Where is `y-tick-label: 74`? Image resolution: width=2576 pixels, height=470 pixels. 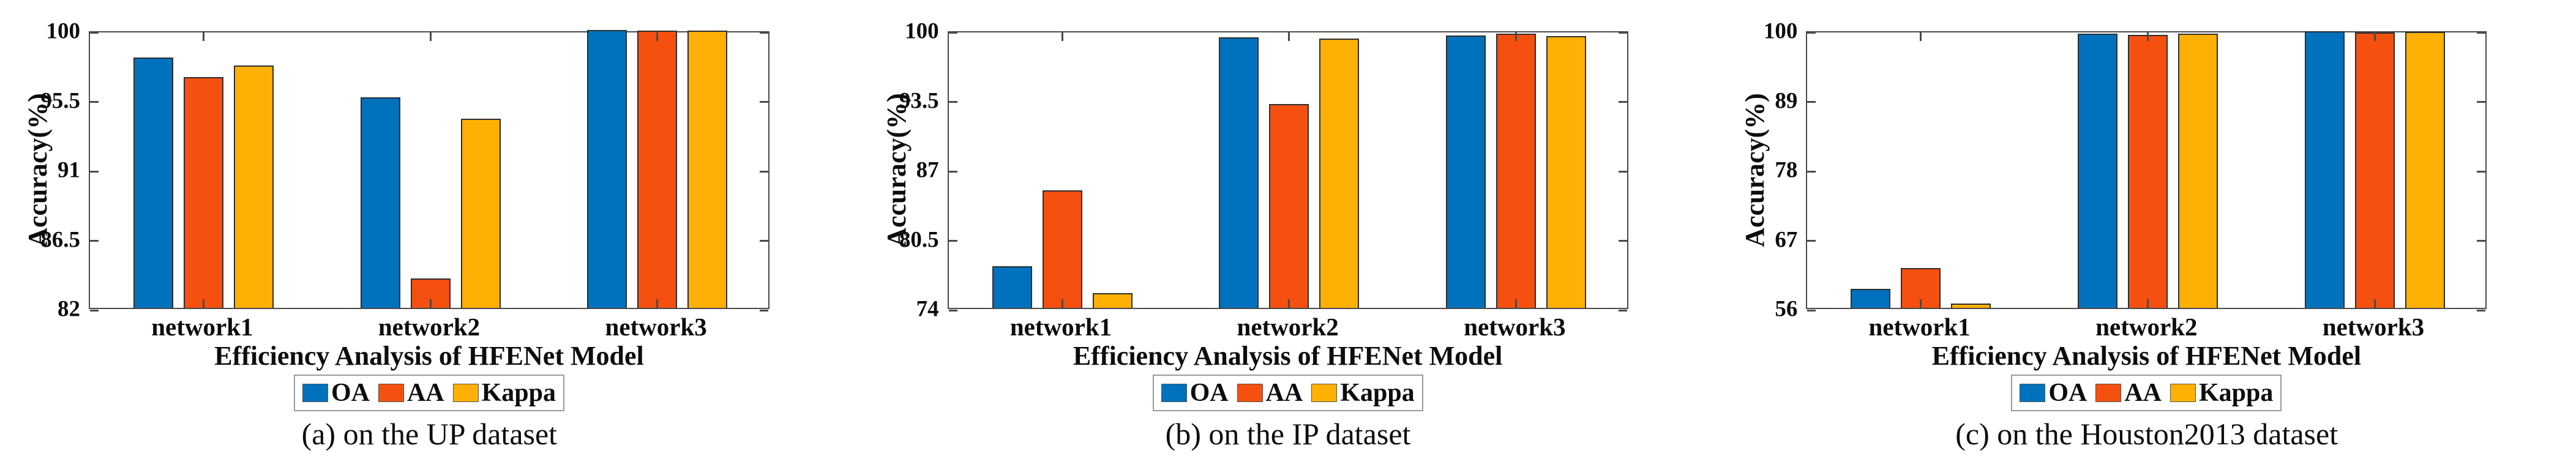
y-tick-label: 74 is located at coordinates (928, 309).